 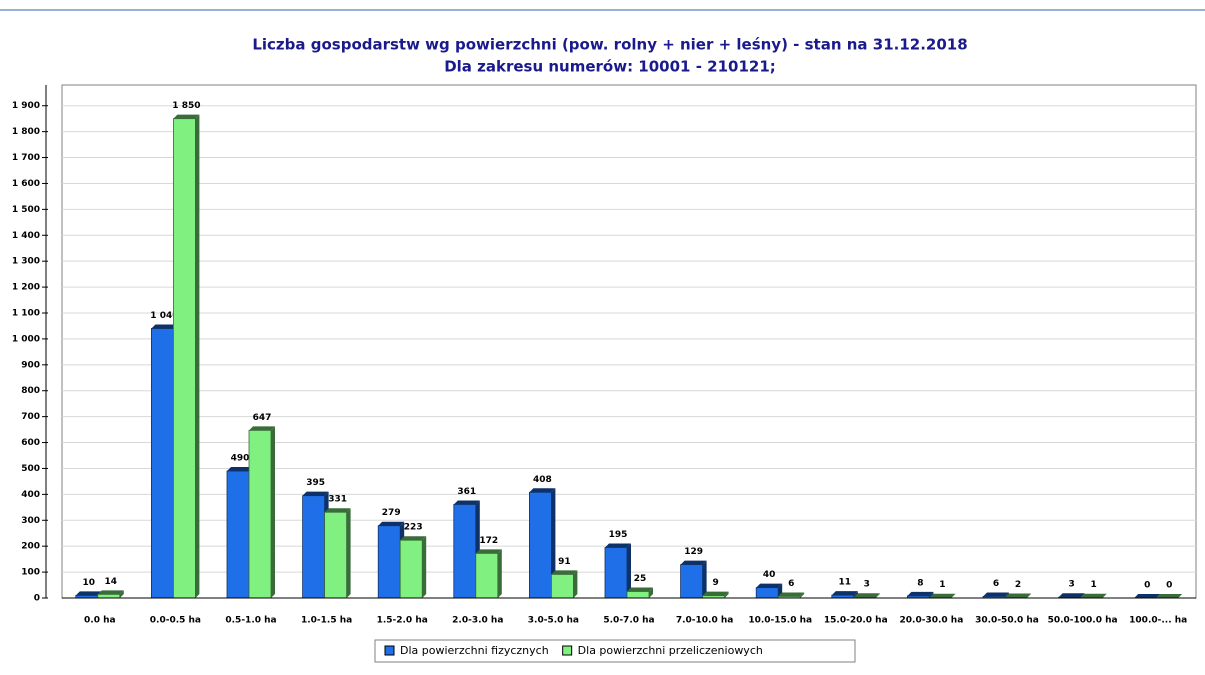 What do you see at coordinates (920, 583) in the screenshot?
I see `value-label: 8` at bounding box center [920, 583].